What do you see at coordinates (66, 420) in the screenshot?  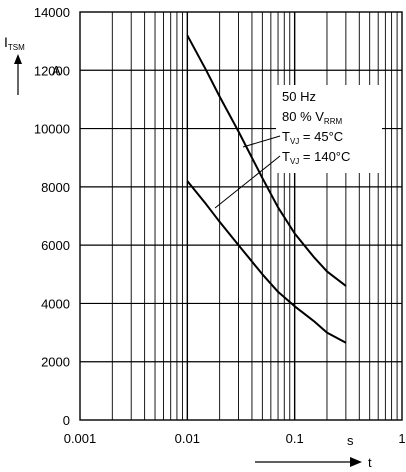 I see `y-tick-label: 0` at bounding box center [66, 420].